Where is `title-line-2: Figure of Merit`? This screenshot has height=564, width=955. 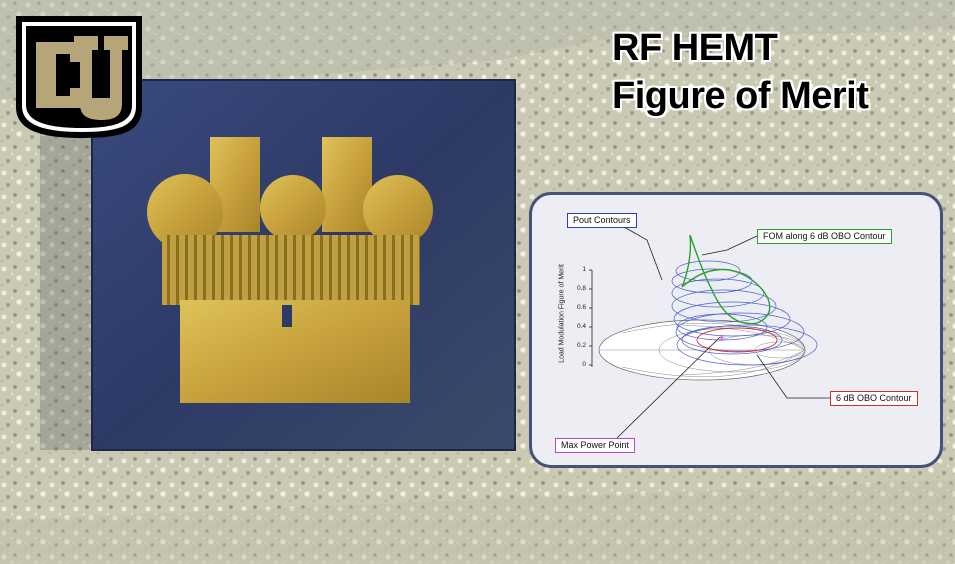
title-line-2: Figure of Merit is located at coordinates (740, 96).